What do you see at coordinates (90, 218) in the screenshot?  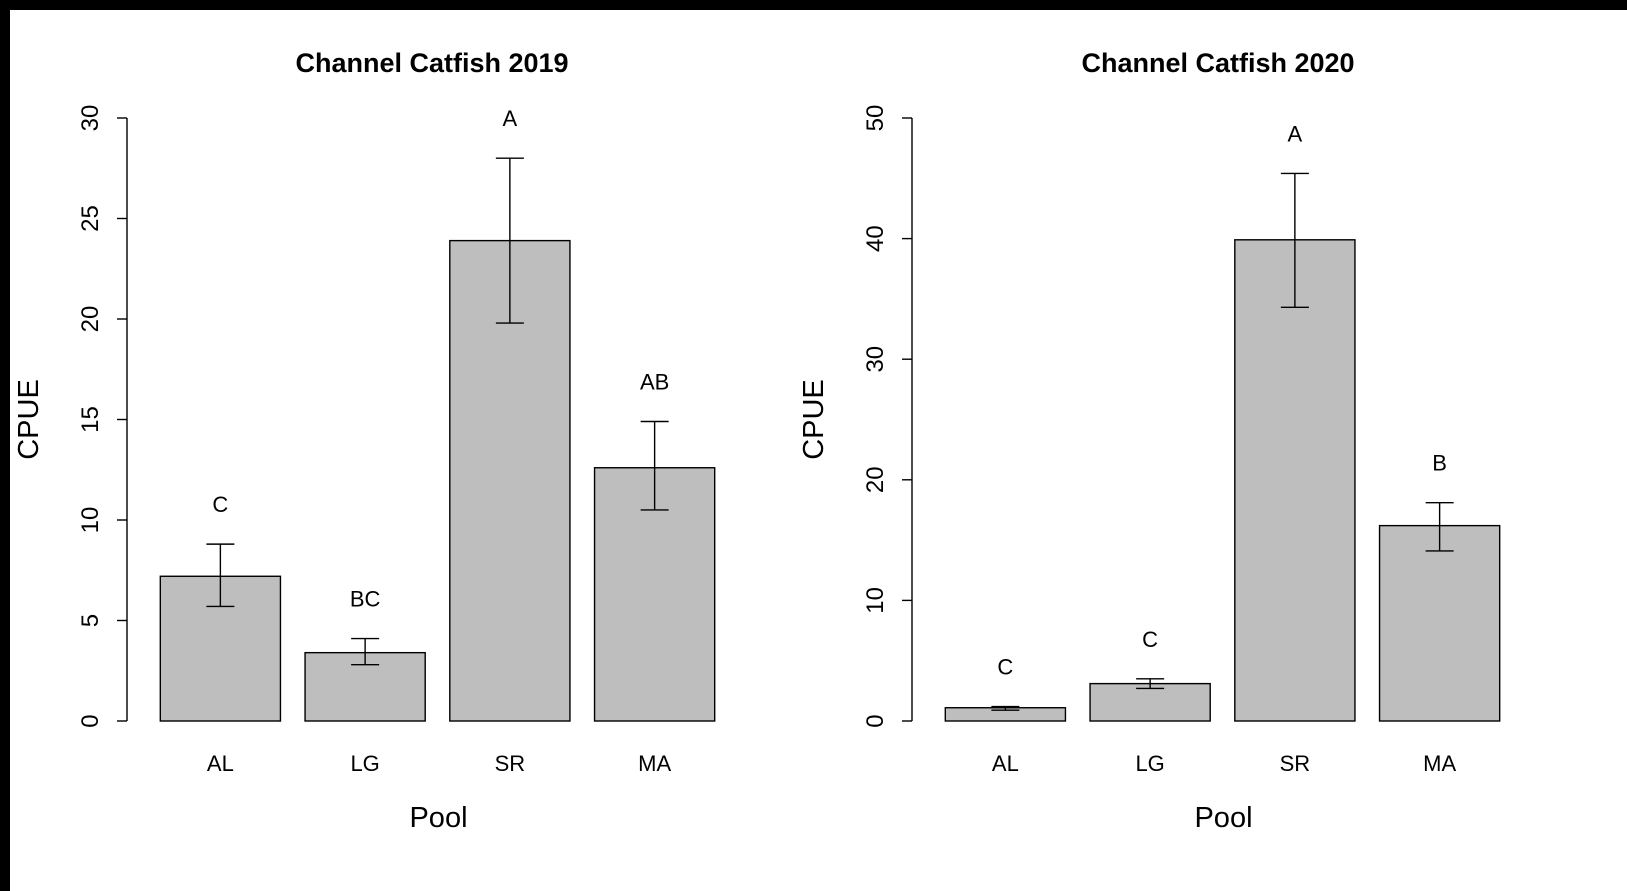 I see `y-tick-label: 25` at bounding box center [90, 218].